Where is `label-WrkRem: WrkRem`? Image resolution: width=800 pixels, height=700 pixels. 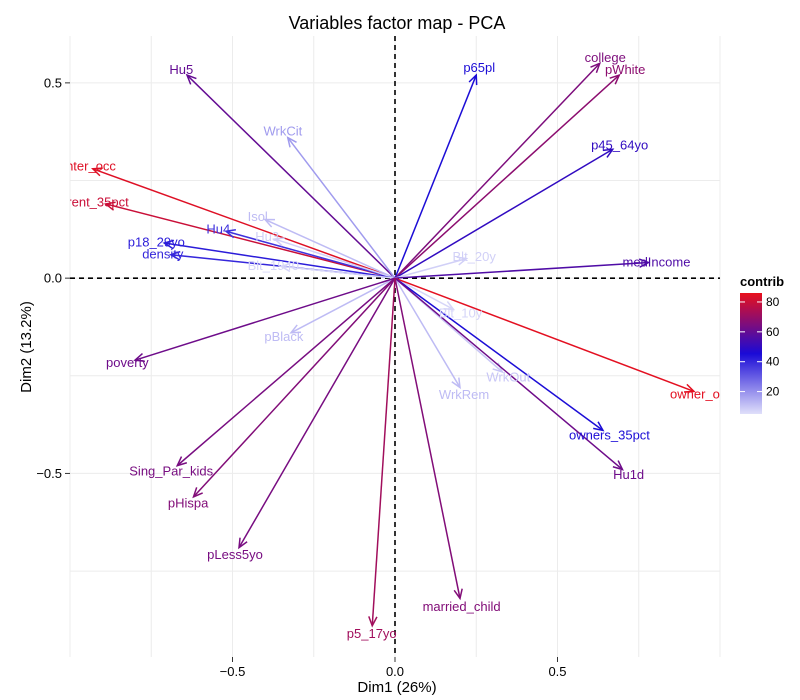 label-WrkRem: WrkRem is located at coordinates (464, 394).